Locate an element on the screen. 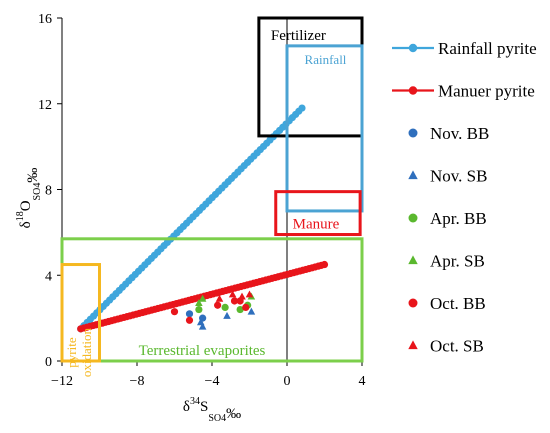  legend-label: Rainfall pyrite is located at coordinates (487, 48).